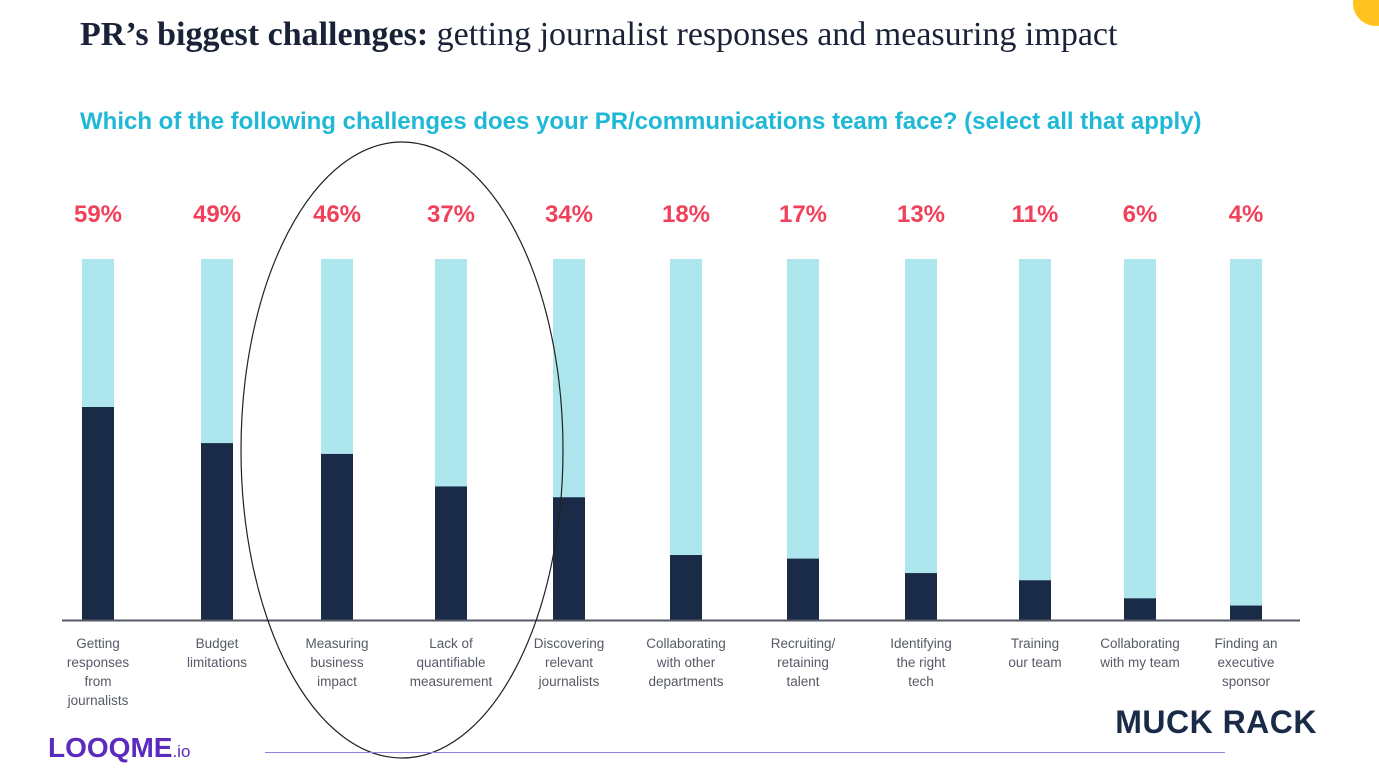 This screenshot has width=1379, height=778. Describe the element at coordinates (1034, 653) in the screenshot. I see `tick-label: Training our team` at that location.